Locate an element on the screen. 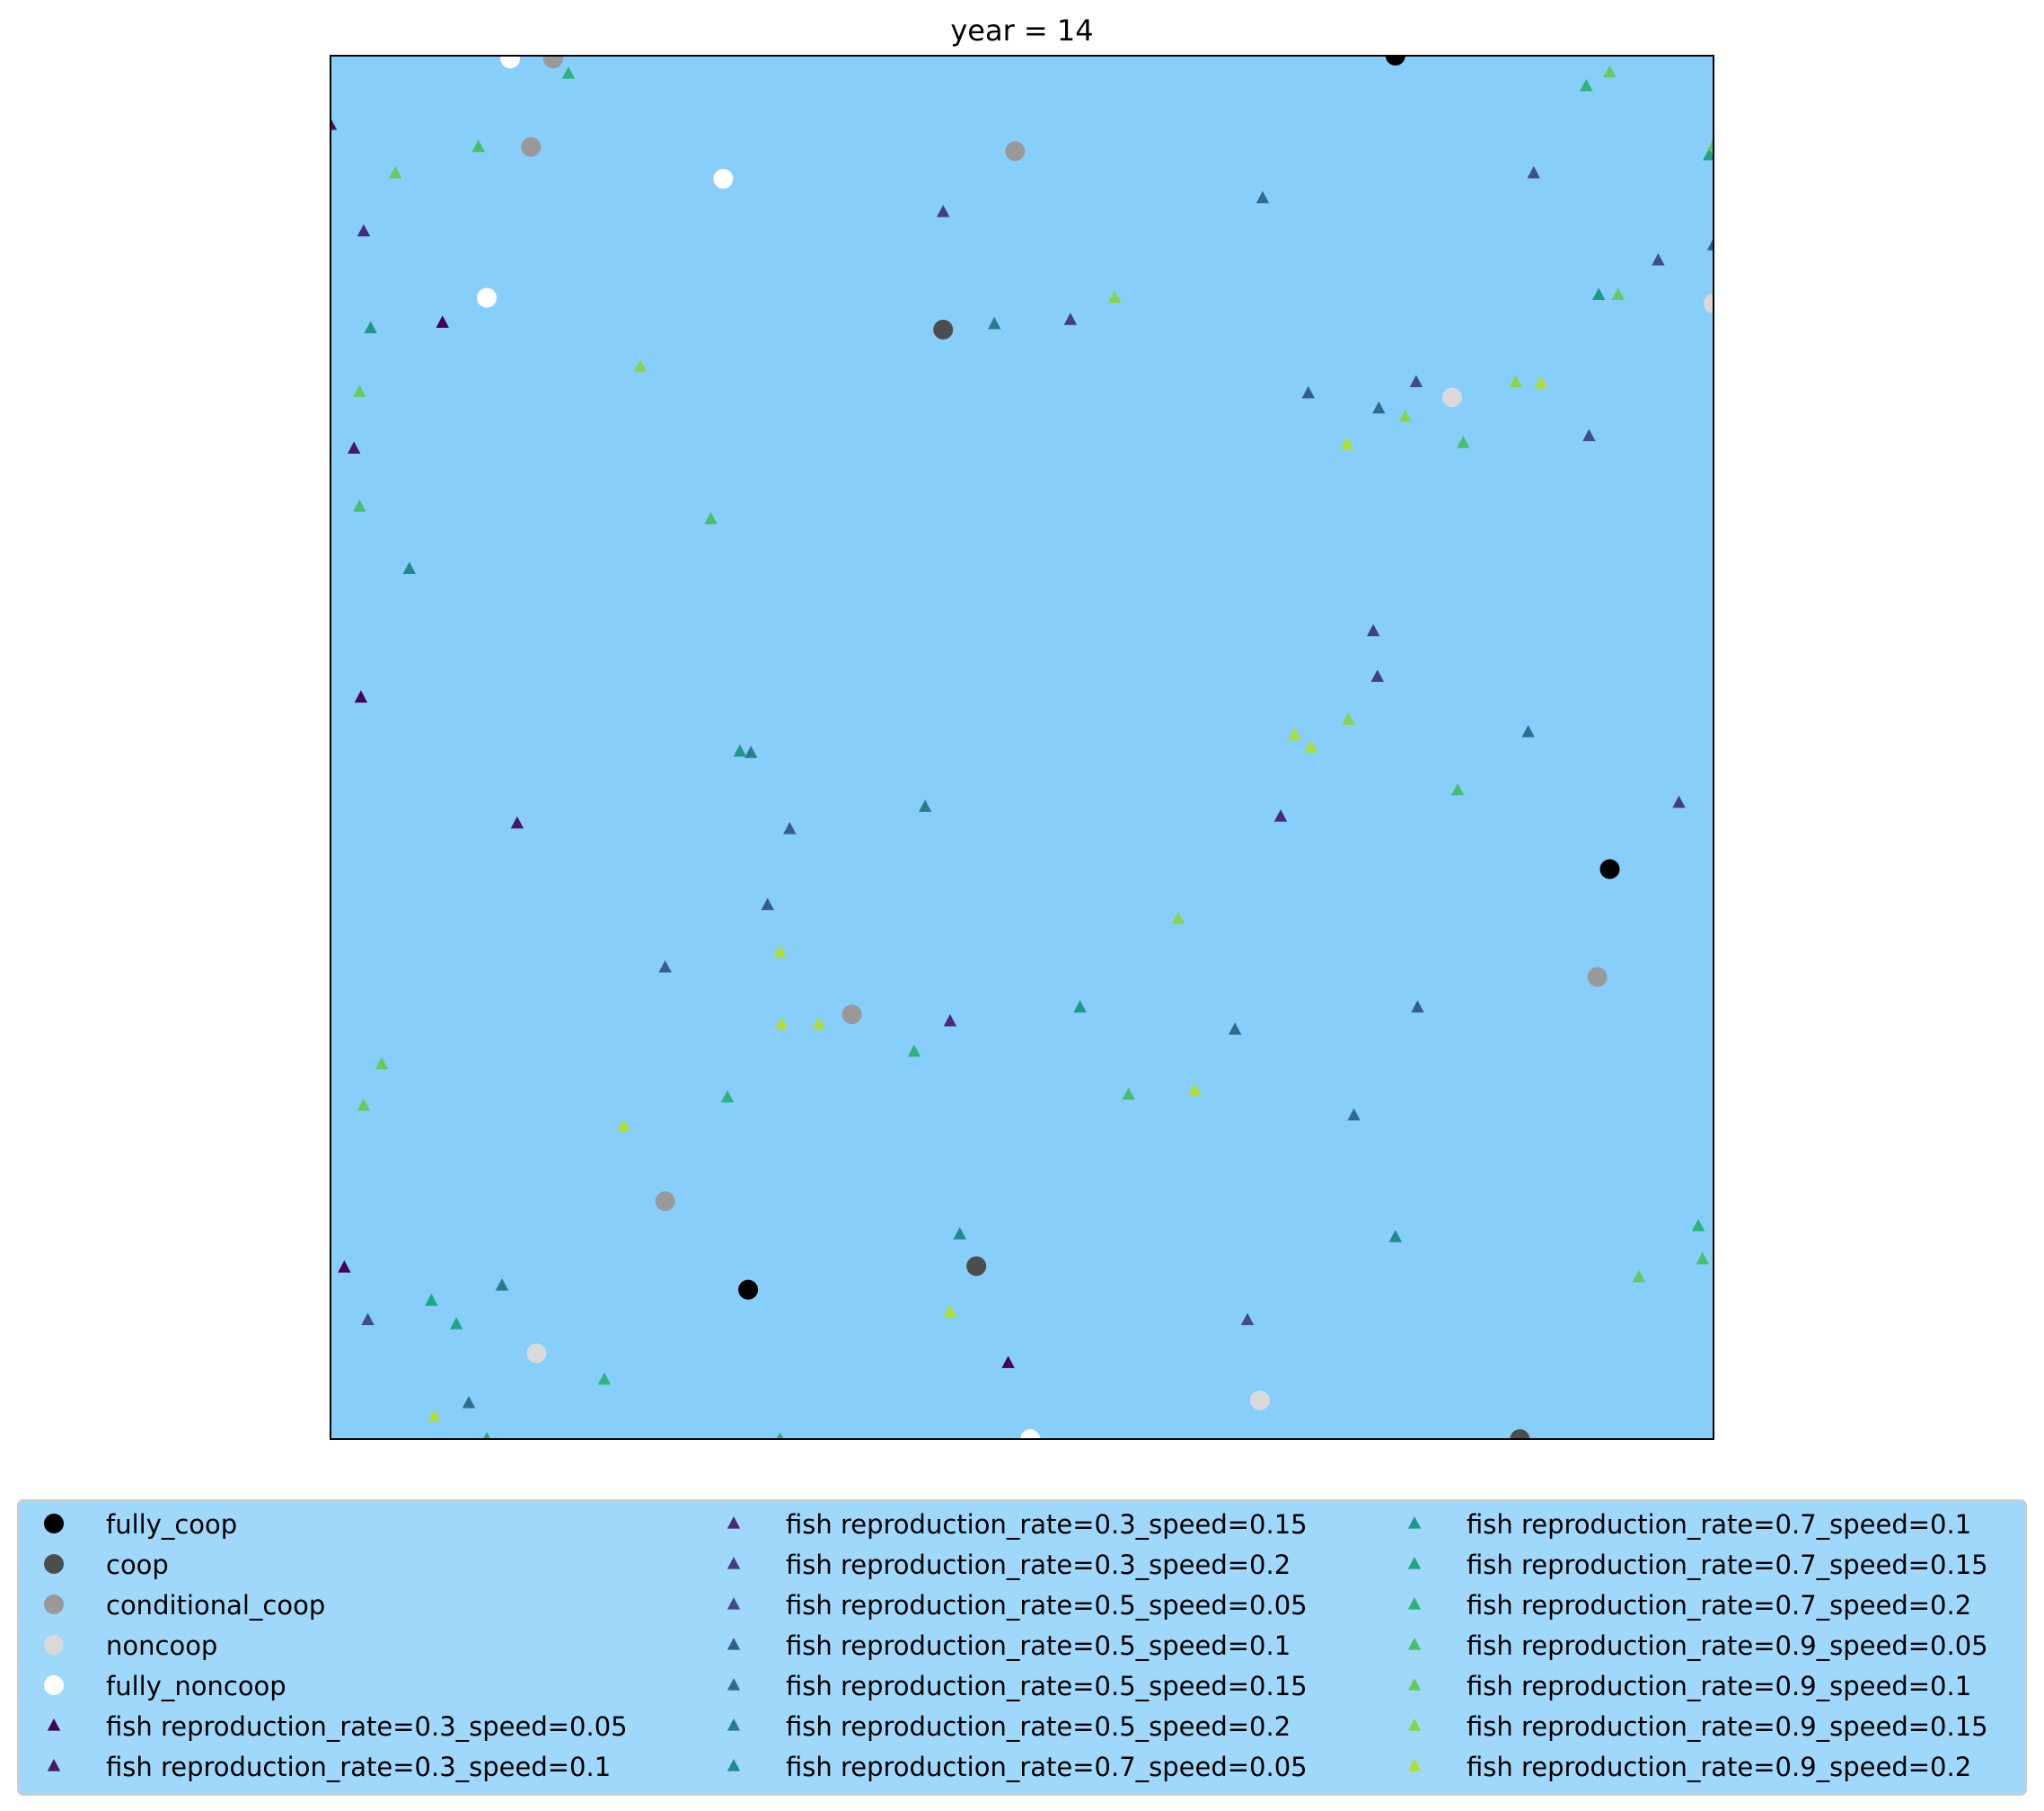 The height and width of the screenshot is (1811, 2044). legend-label: fish reproduction_rate=0.9_speed=0.1 is located at coordinates (1719, 1686).